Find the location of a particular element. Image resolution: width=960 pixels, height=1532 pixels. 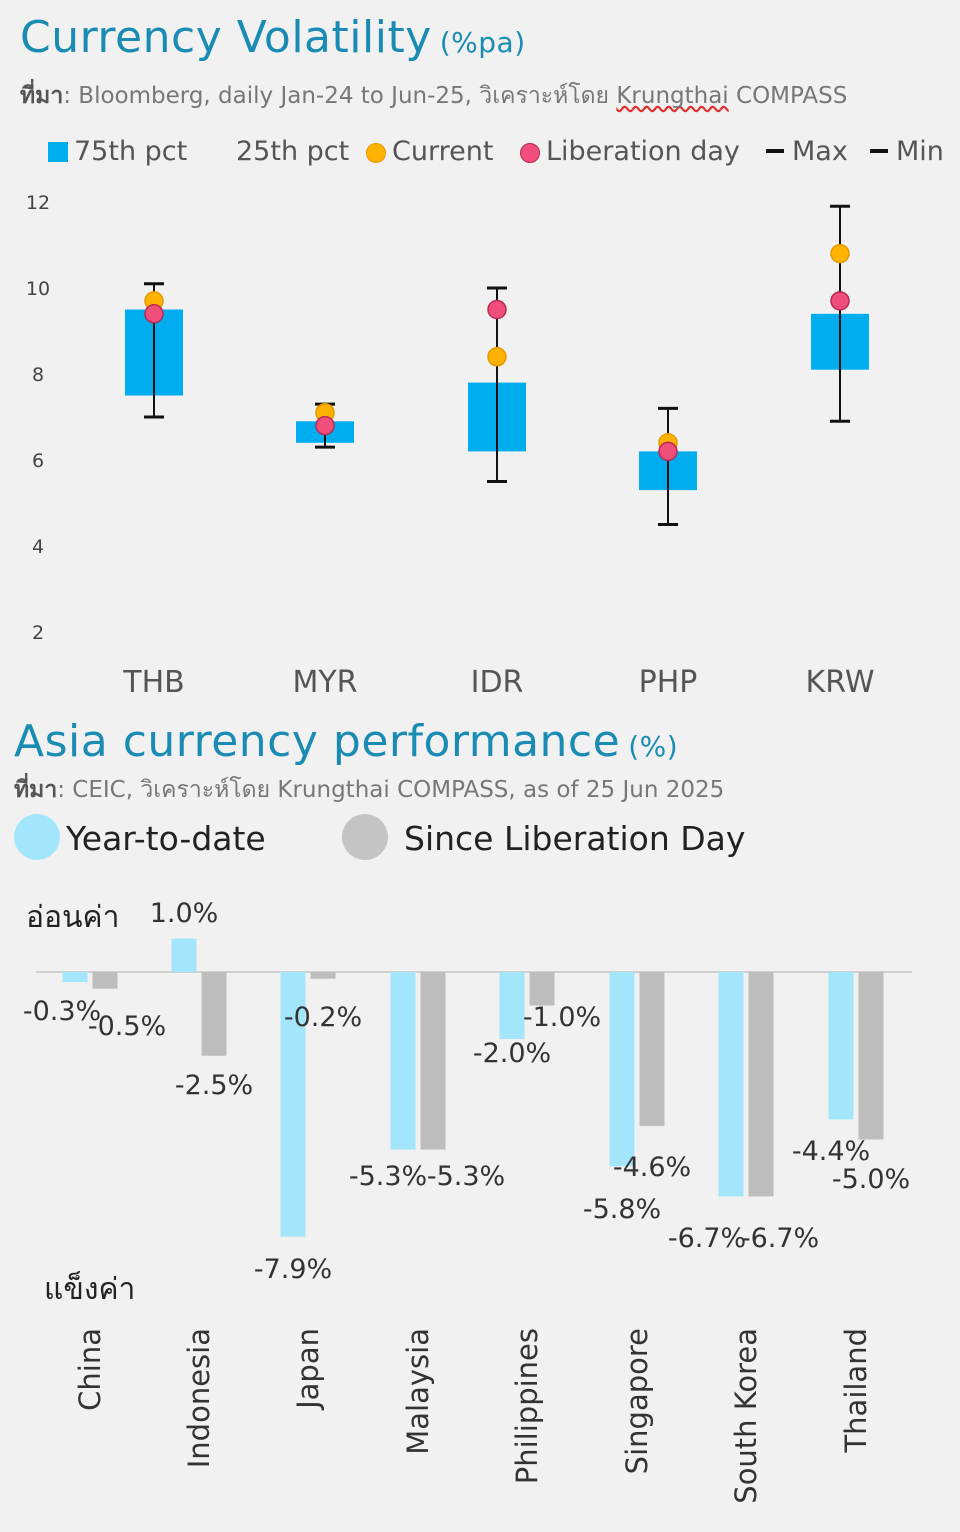

y-tick-label: 4 is located at coordinates (38, 547).